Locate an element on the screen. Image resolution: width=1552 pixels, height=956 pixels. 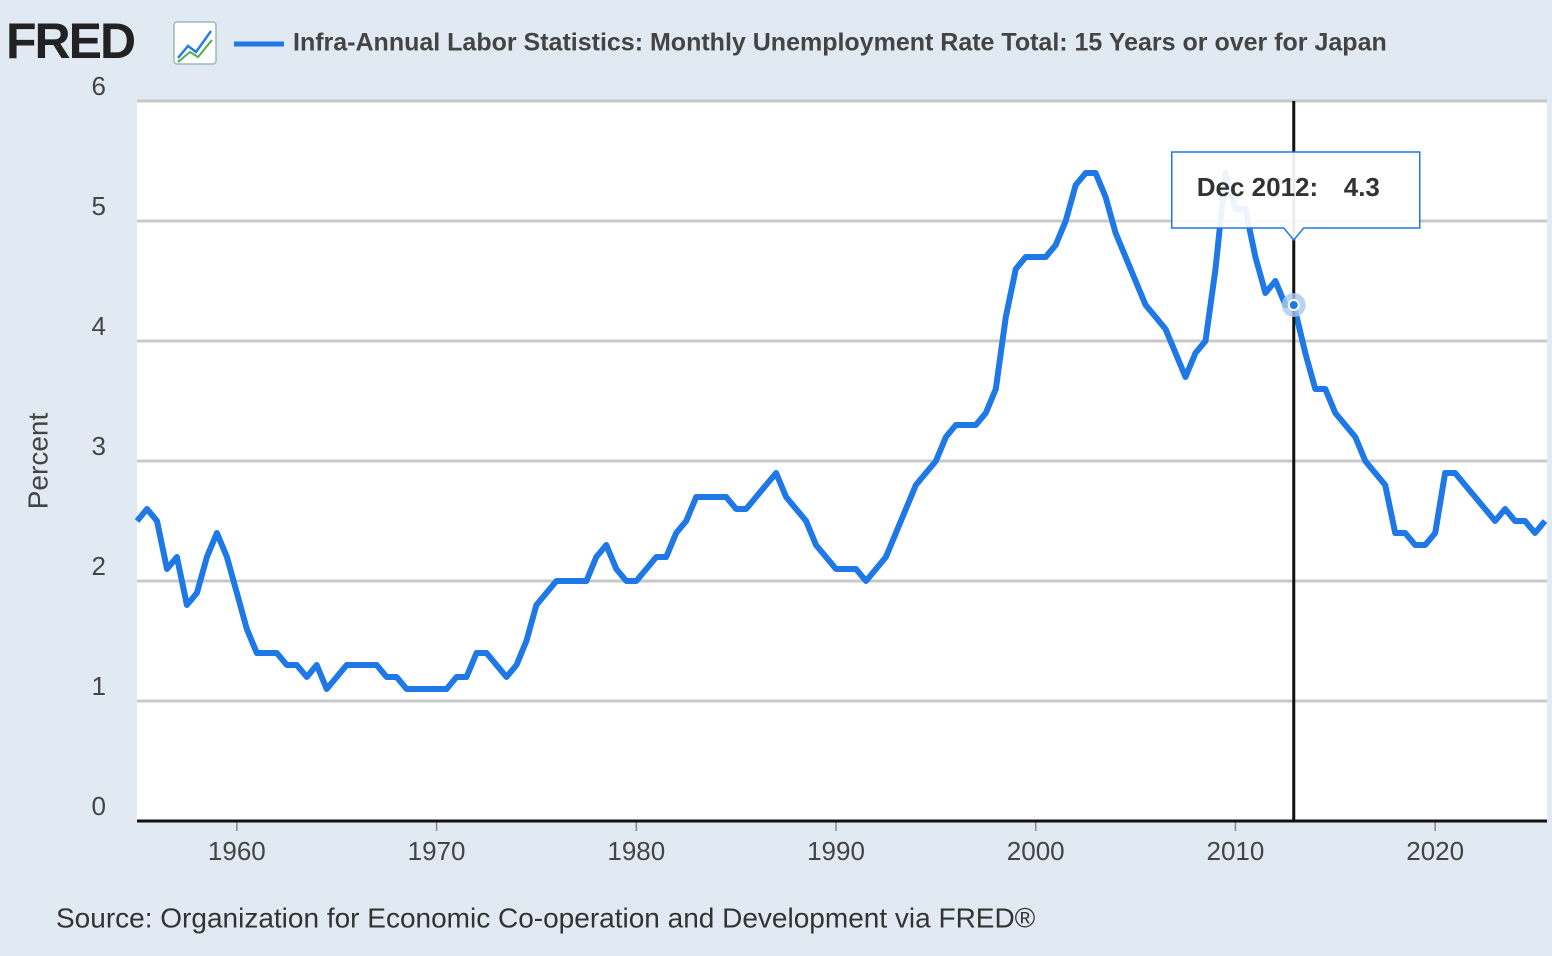
tooltip-label: Dec 2012: is located at coordinates (1257, 187).